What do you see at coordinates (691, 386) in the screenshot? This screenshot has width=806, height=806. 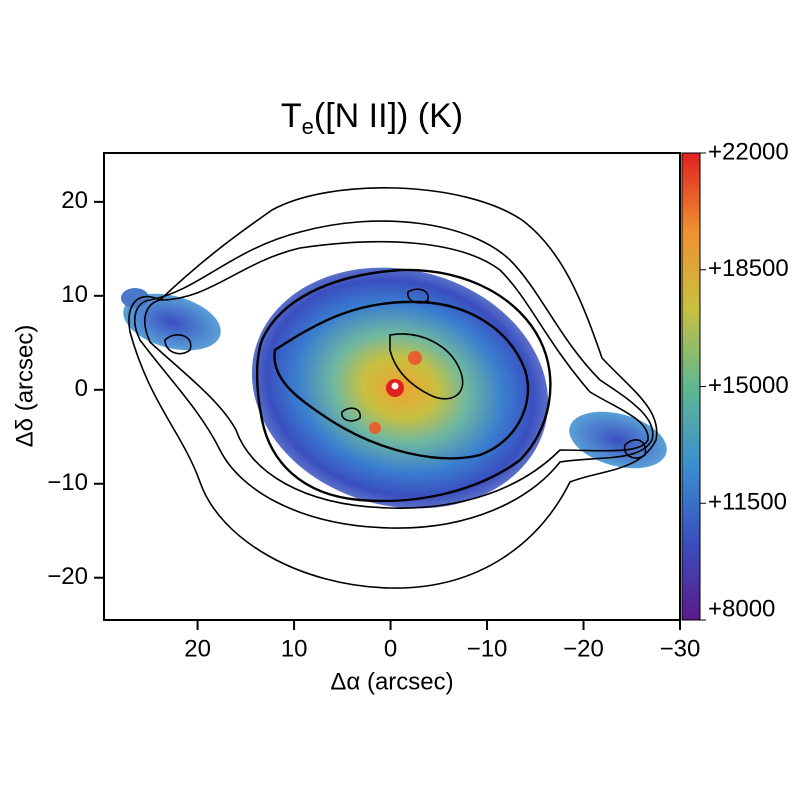 I see `colorbar` at bounding box center [691, 386].